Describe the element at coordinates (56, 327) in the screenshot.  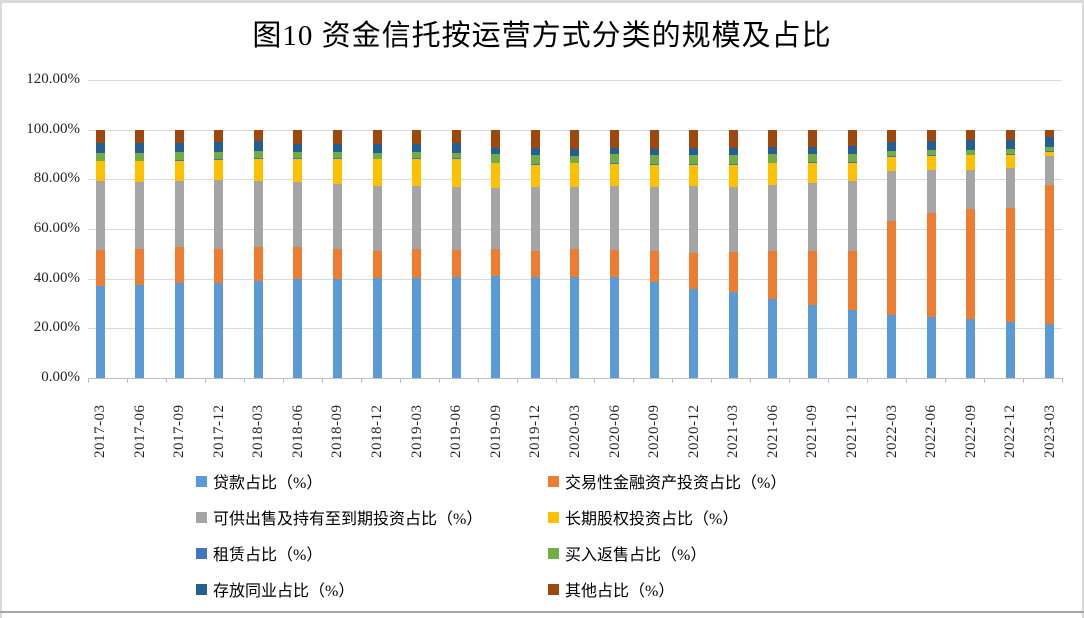
I see `y-tick-label: 20.00%` at that location.